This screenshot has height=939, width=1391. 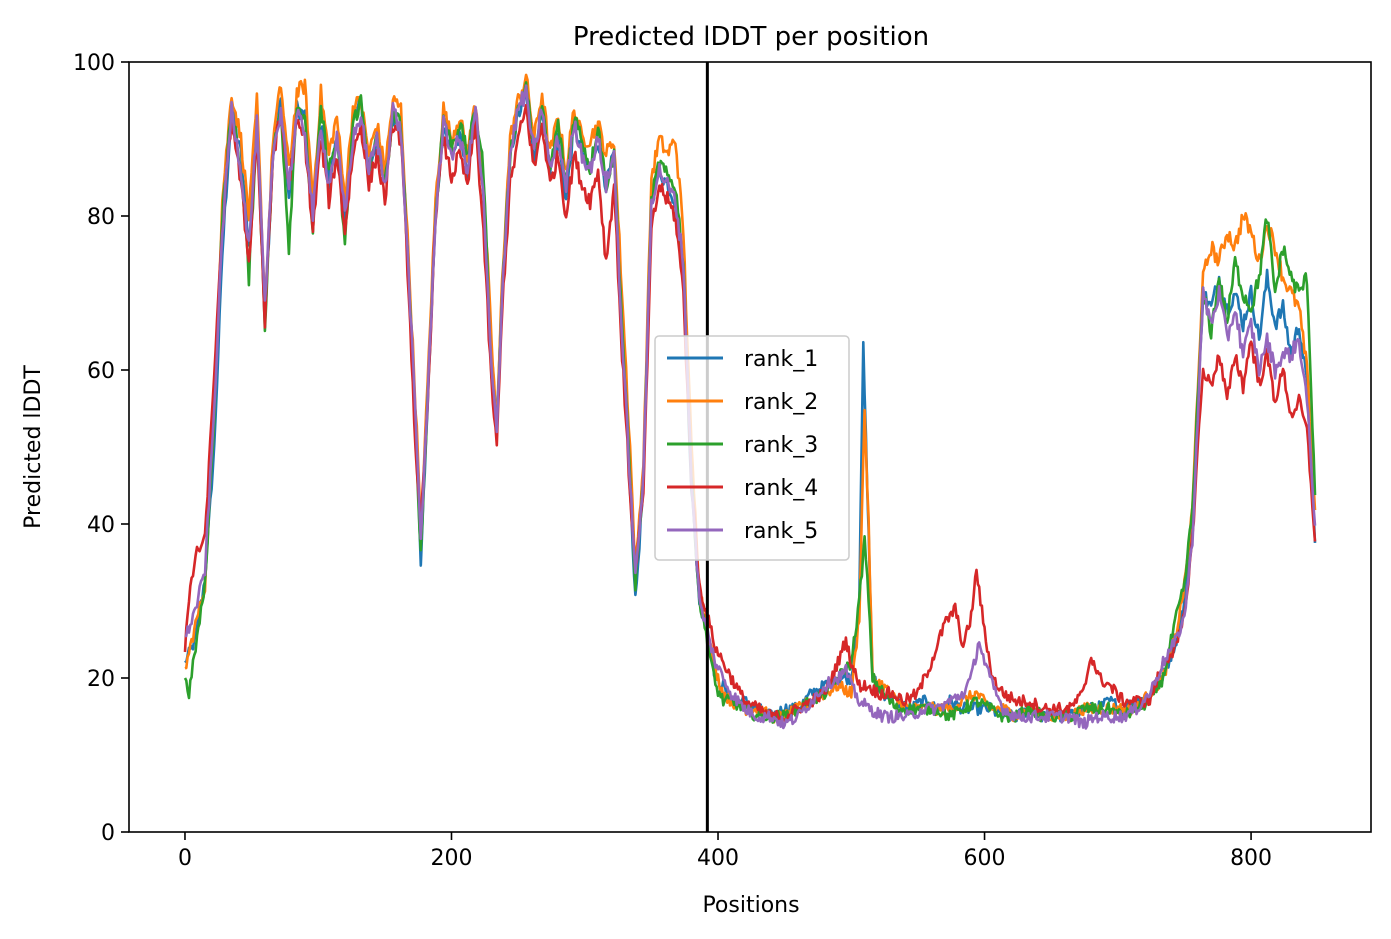 What do you see at coordinates (108, 833) in the screenshot?
I see `y-tick-label: 0` at bounding box center [108, 833].